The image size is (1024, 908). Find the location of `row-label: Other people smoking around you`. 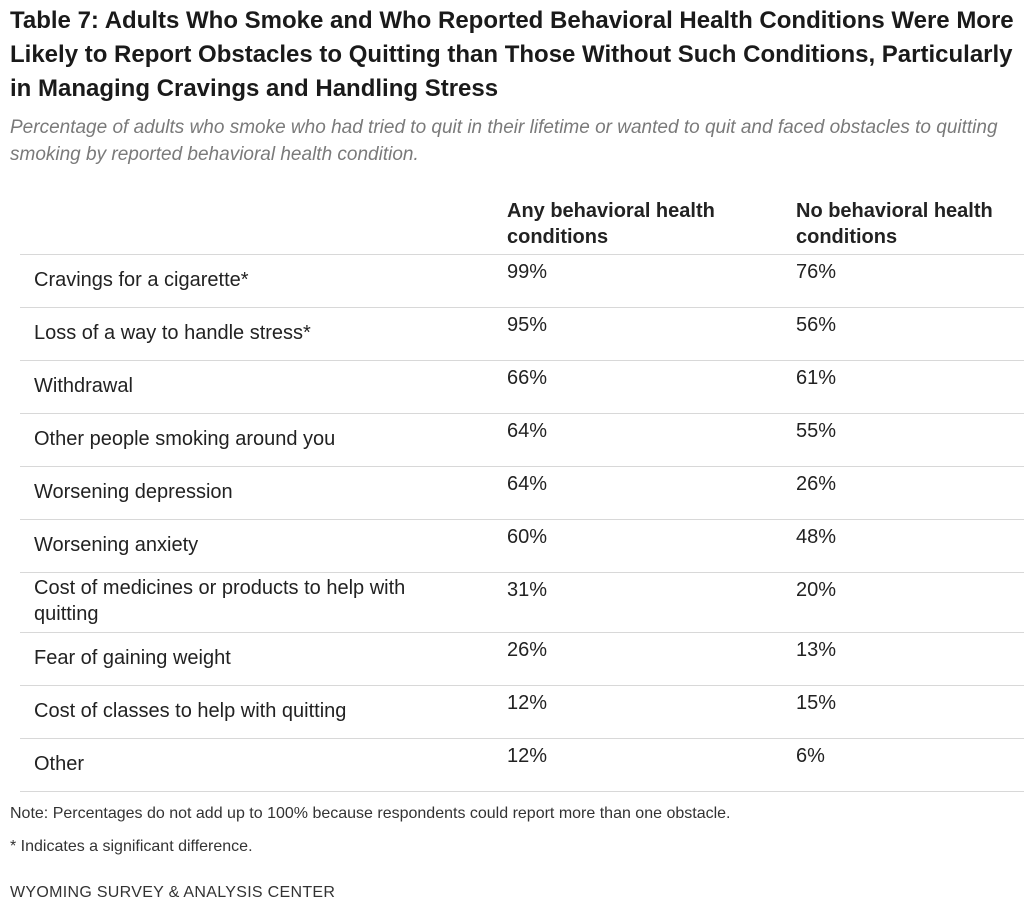

row-label: Other people smoking around you is located at coordinates (185, 439).